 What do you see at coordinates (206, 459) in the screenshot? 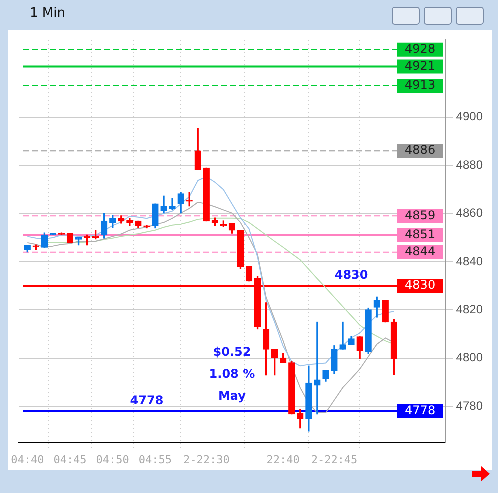
I see `x-tick-label: 2-22:30` at bounding box center [206, 459].